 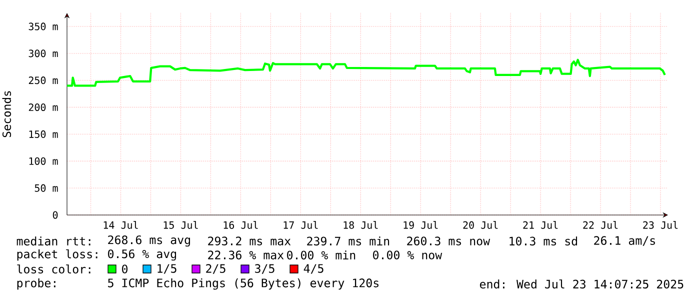 What do you see at coordinates (540, 225) in the screenshot?
I see `x-tick-label: 21 Jul` at bounding box center [540, 225].